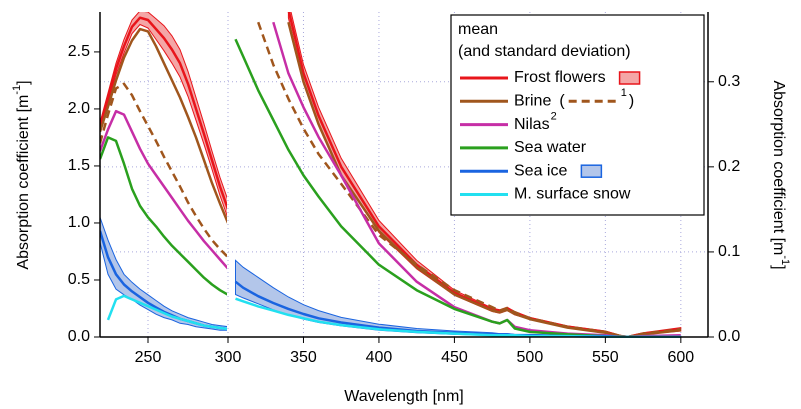 Image resolution: width=801 pixels, height=409 pixels. What do you see at coordinates (79, 108) in the screenshot?
I see `y-tick-label: 2.0` at bounding box center [79, 108].